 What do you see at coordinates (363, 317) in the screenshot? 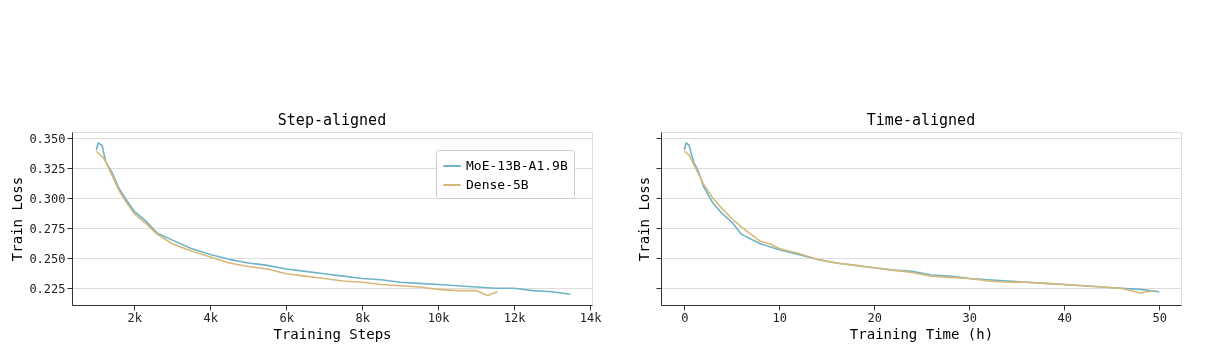
I see `x-tick-label: 8k` at bounding box center [363, 317].